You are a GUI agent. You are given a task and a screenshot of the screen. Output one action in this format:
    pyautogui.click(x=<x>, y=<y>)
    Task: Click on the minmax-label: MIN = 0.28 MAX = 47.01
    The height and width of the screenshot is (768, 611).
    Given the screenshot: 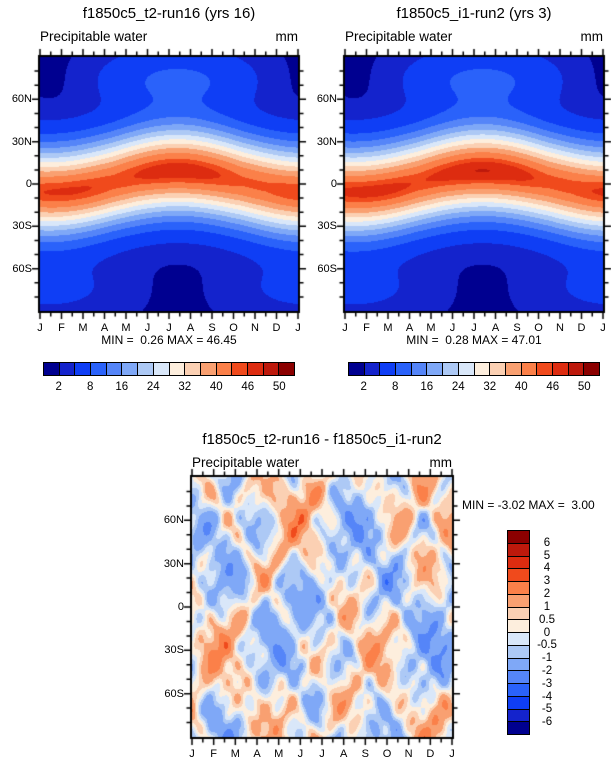 What is the action you would take?
    pyautogui.click(x=474, y=340)
    